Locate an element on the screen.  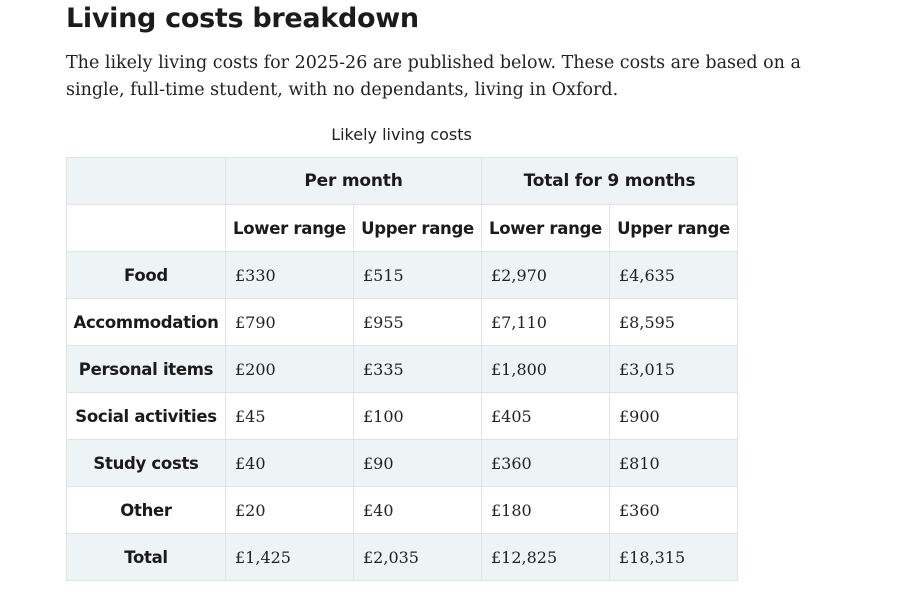
table-row: Study costs £40 £90 £360 £810 is located at coordinates (402, 463).